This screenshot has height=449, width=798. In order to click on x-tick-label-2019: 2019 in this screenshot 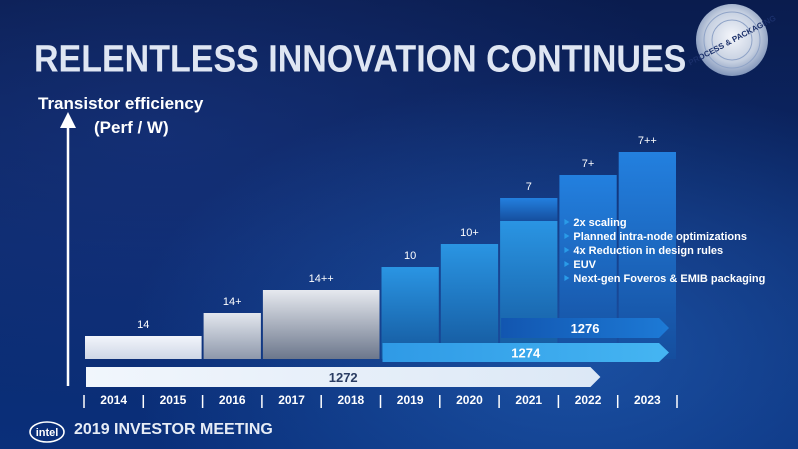, I will do `click(410, 400)`.